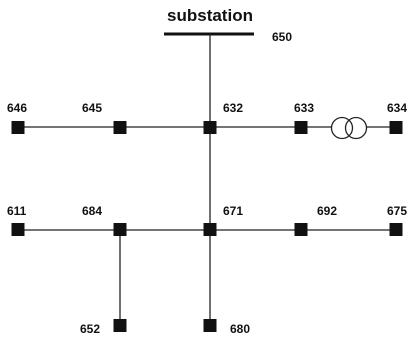  I want to click on diagram-title: substation, so click(210, 15).